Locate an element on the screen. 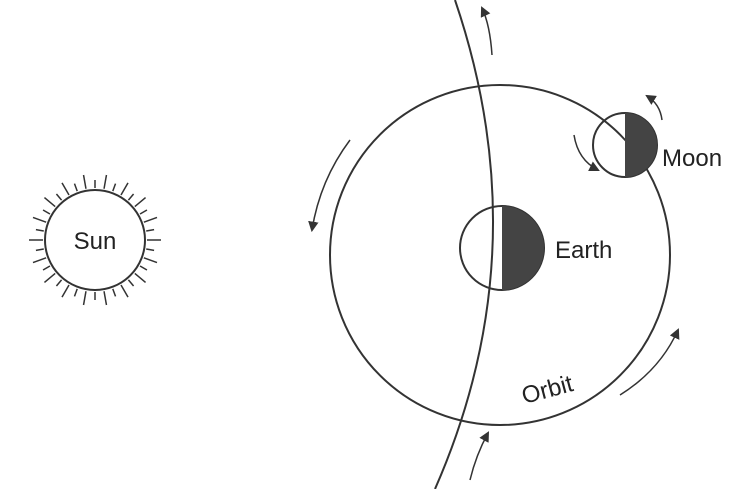 The image size is (742, 489). sun-label: Sun is located at coordinates (95, 241).